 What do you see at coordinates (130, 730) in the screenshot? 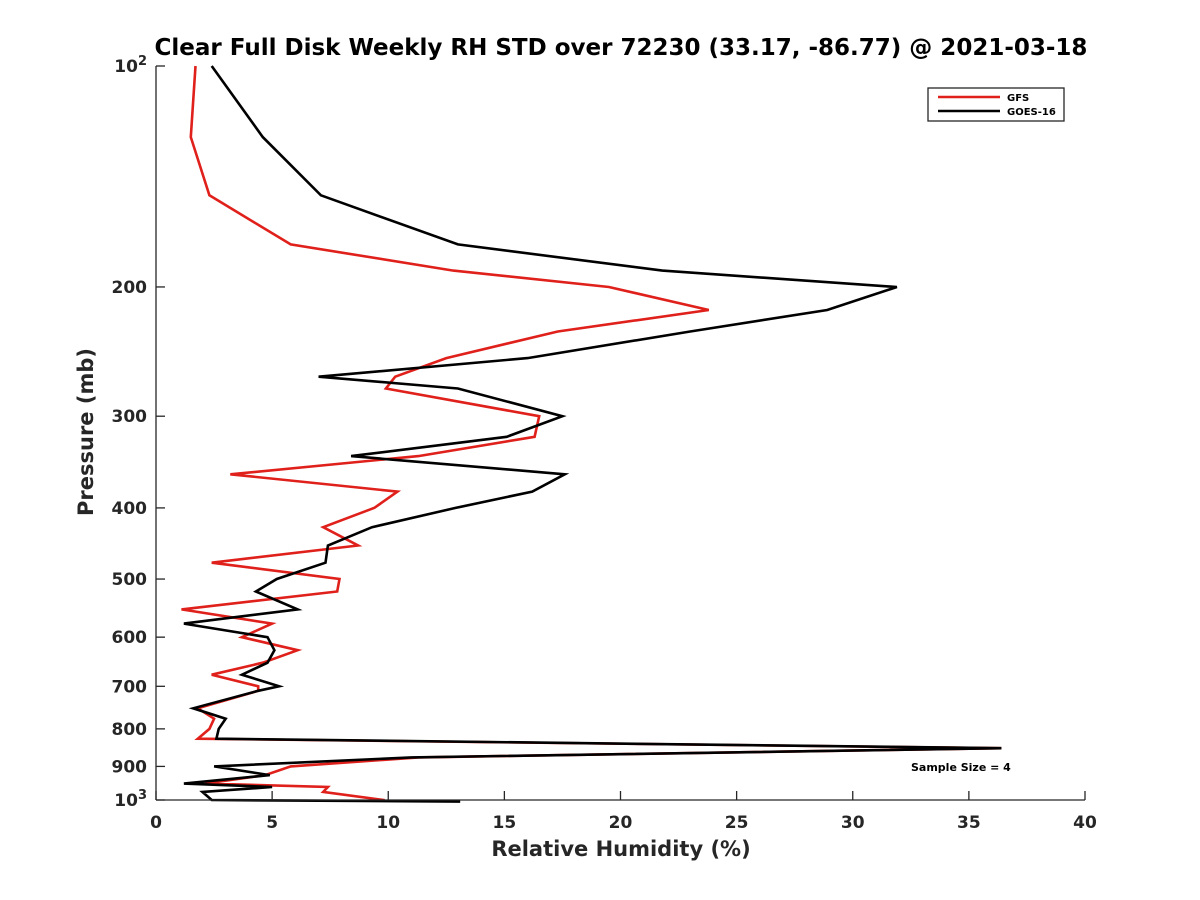
I see `y-tick-label: 800` at bounding box center [130, 730].